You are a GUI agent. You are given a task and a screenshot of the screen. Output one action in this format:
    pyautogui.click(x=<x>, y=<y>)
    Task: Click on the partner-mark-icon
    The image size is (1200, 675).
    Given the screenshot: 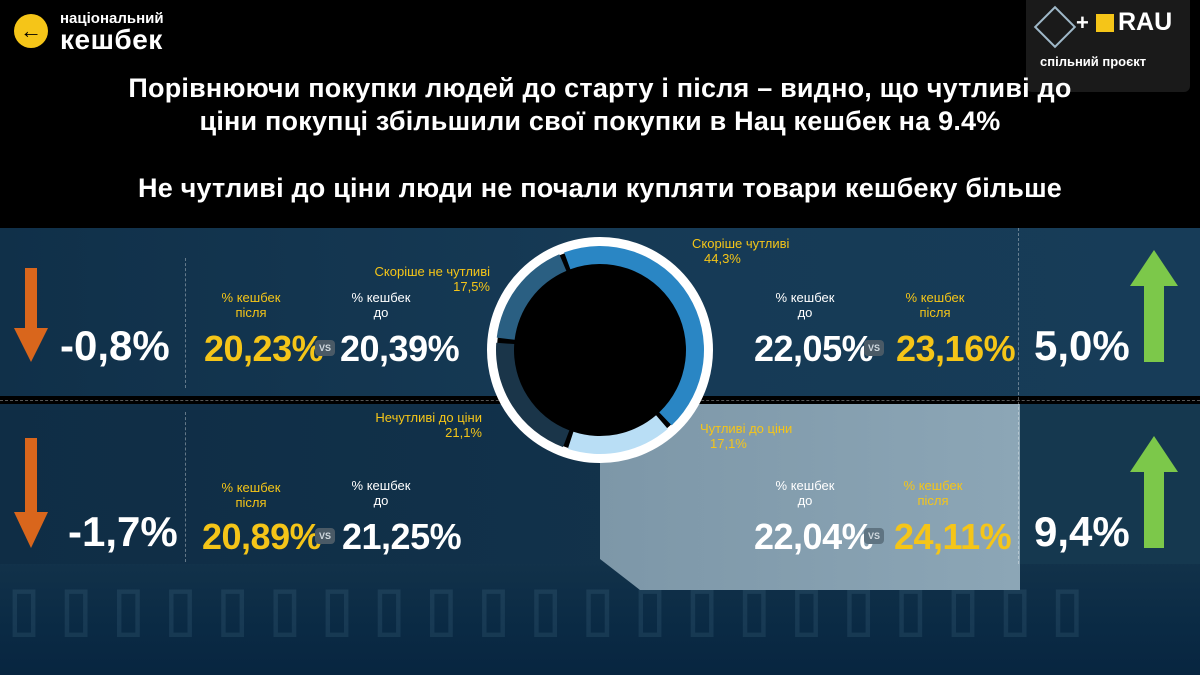 What is the action you would take?
    pyautogui.click(x=1055, y=27)
    